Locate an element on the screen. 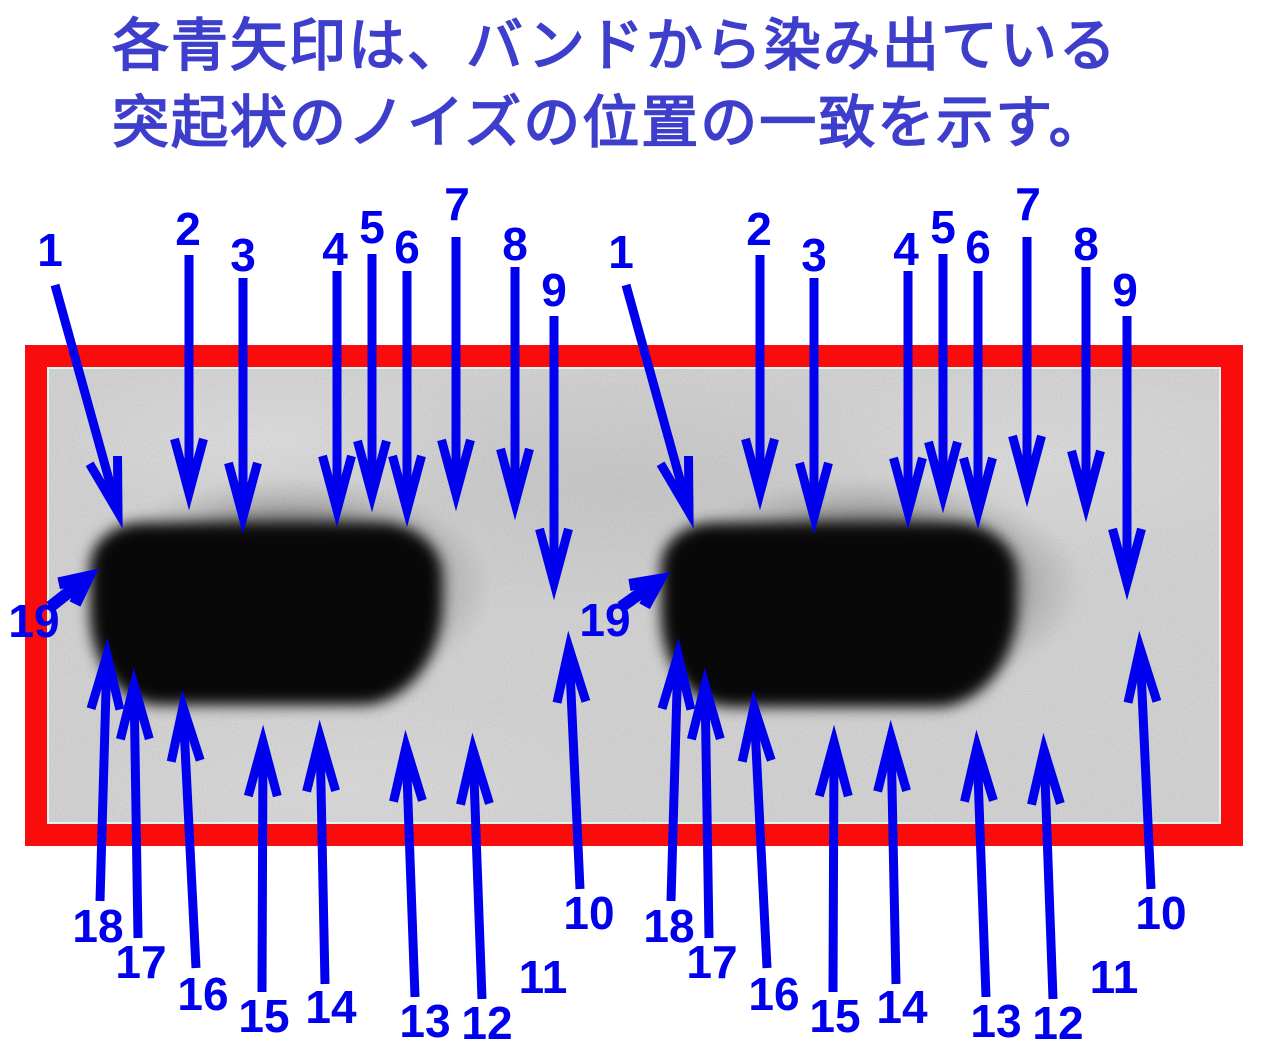 The image size is (1267, 1045). arrow-label-left-9: 9 is located at coordinates (554, 290).